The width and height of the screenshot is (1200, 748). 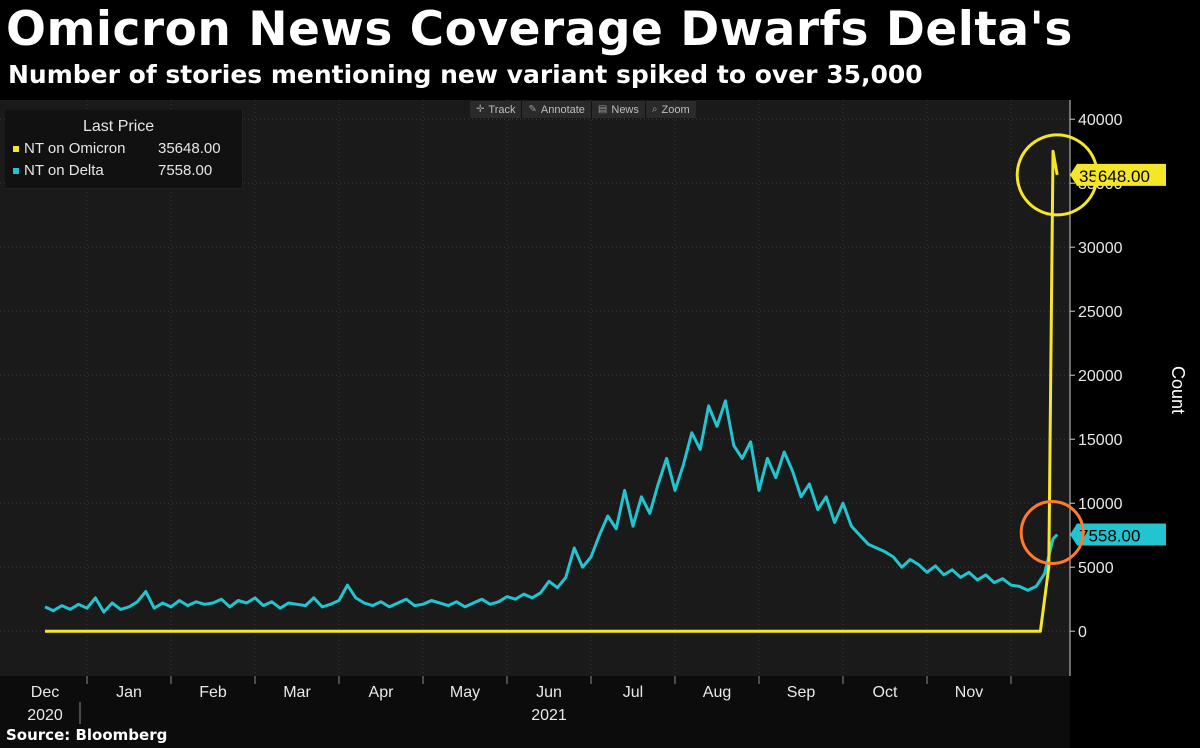 What do you see at coordinates (717, 692) in the screenshot?
I see `x-tick-label: Aug` at bounding box center [717, 692].